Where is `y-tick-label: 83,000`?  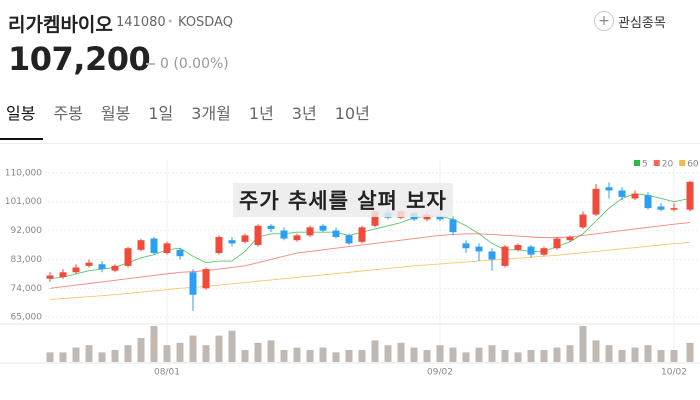 y-tick-label: 83,000 is located at coordinates (27, 260).